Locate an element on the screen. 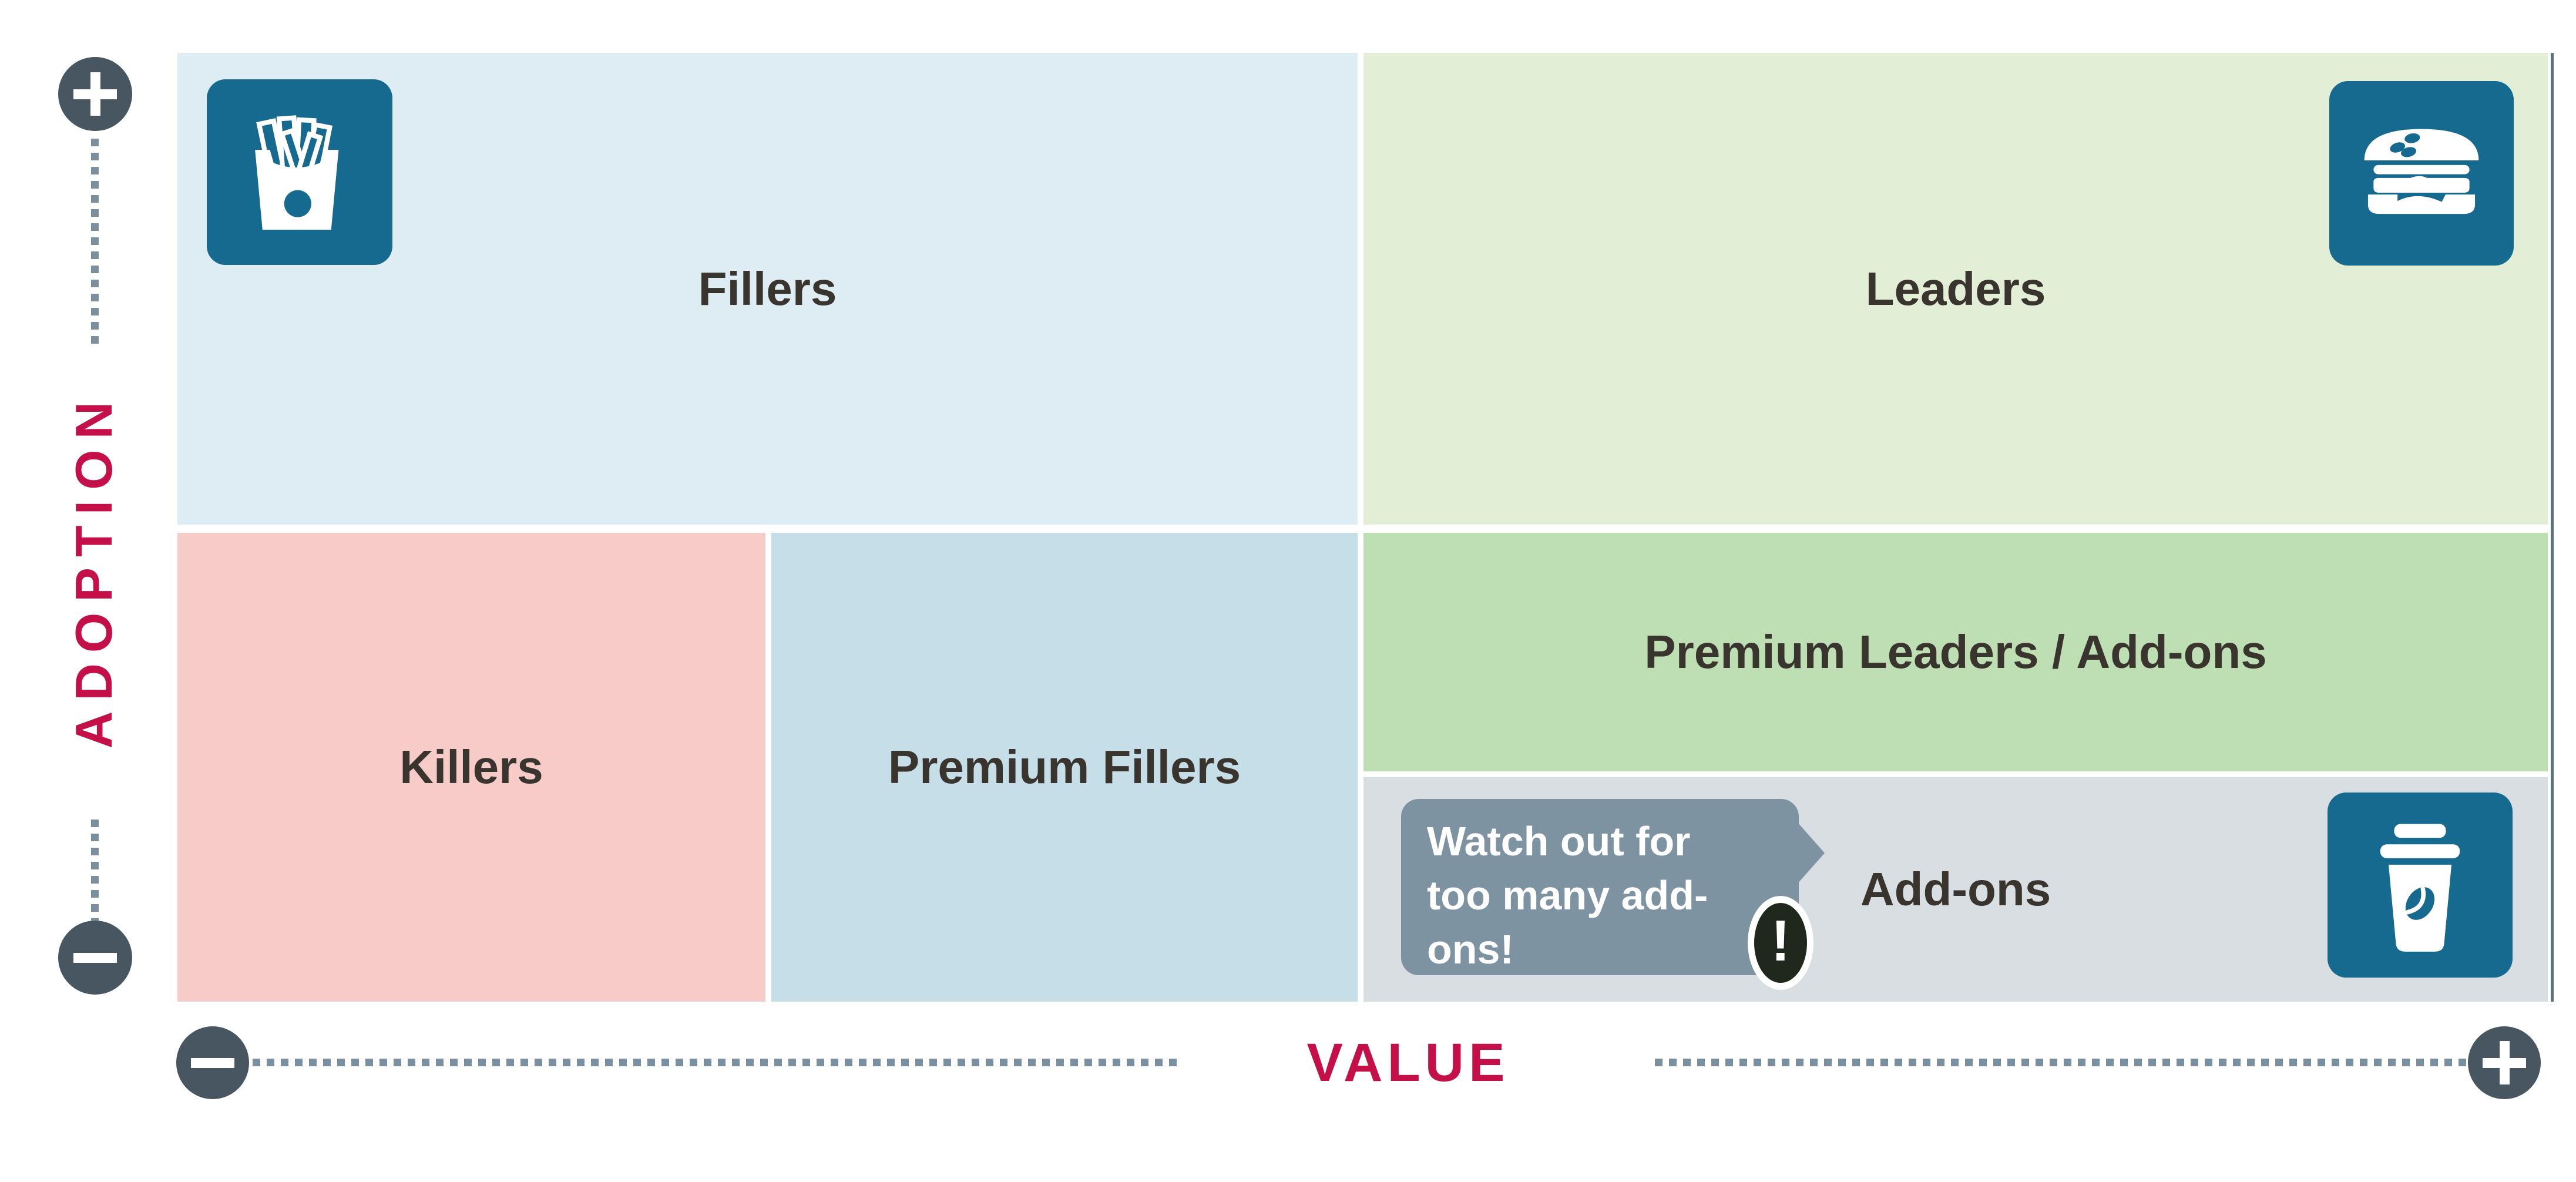  burger-icon is located at coordinates (2421, 174).